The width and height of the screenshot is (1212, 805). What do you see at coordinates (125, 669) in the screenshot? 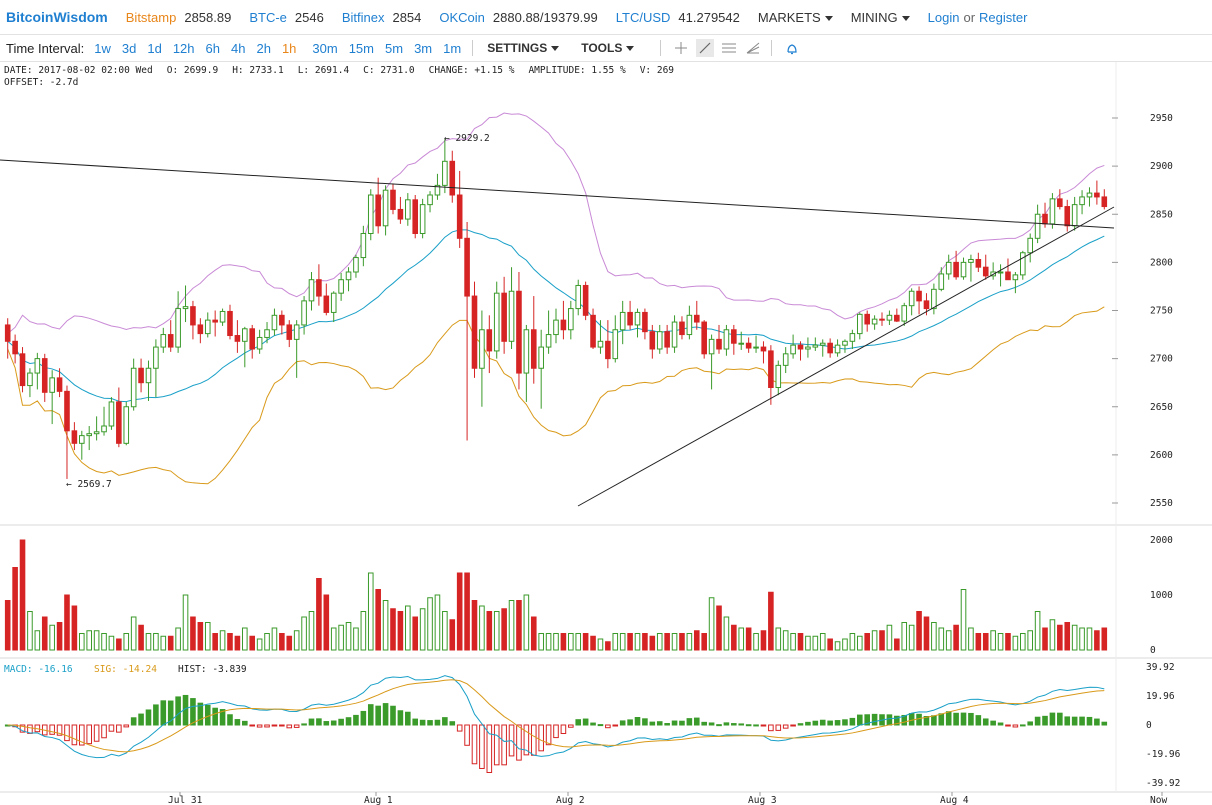
I see `macd-legend-signal: SIG: -14.24` at bounding box center [125, 669].